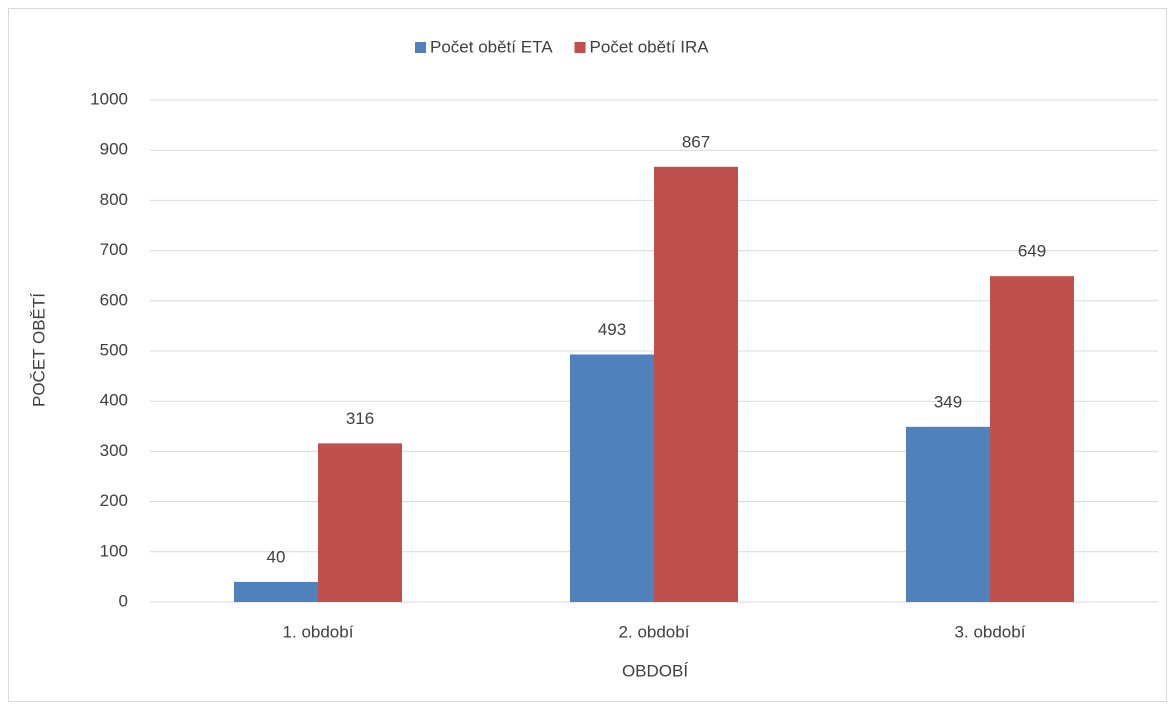 The image size is (1175, 710). Describe the element at coordinates (114, 349) in the screenshot. I see `y-tick-label: 500` at that location.